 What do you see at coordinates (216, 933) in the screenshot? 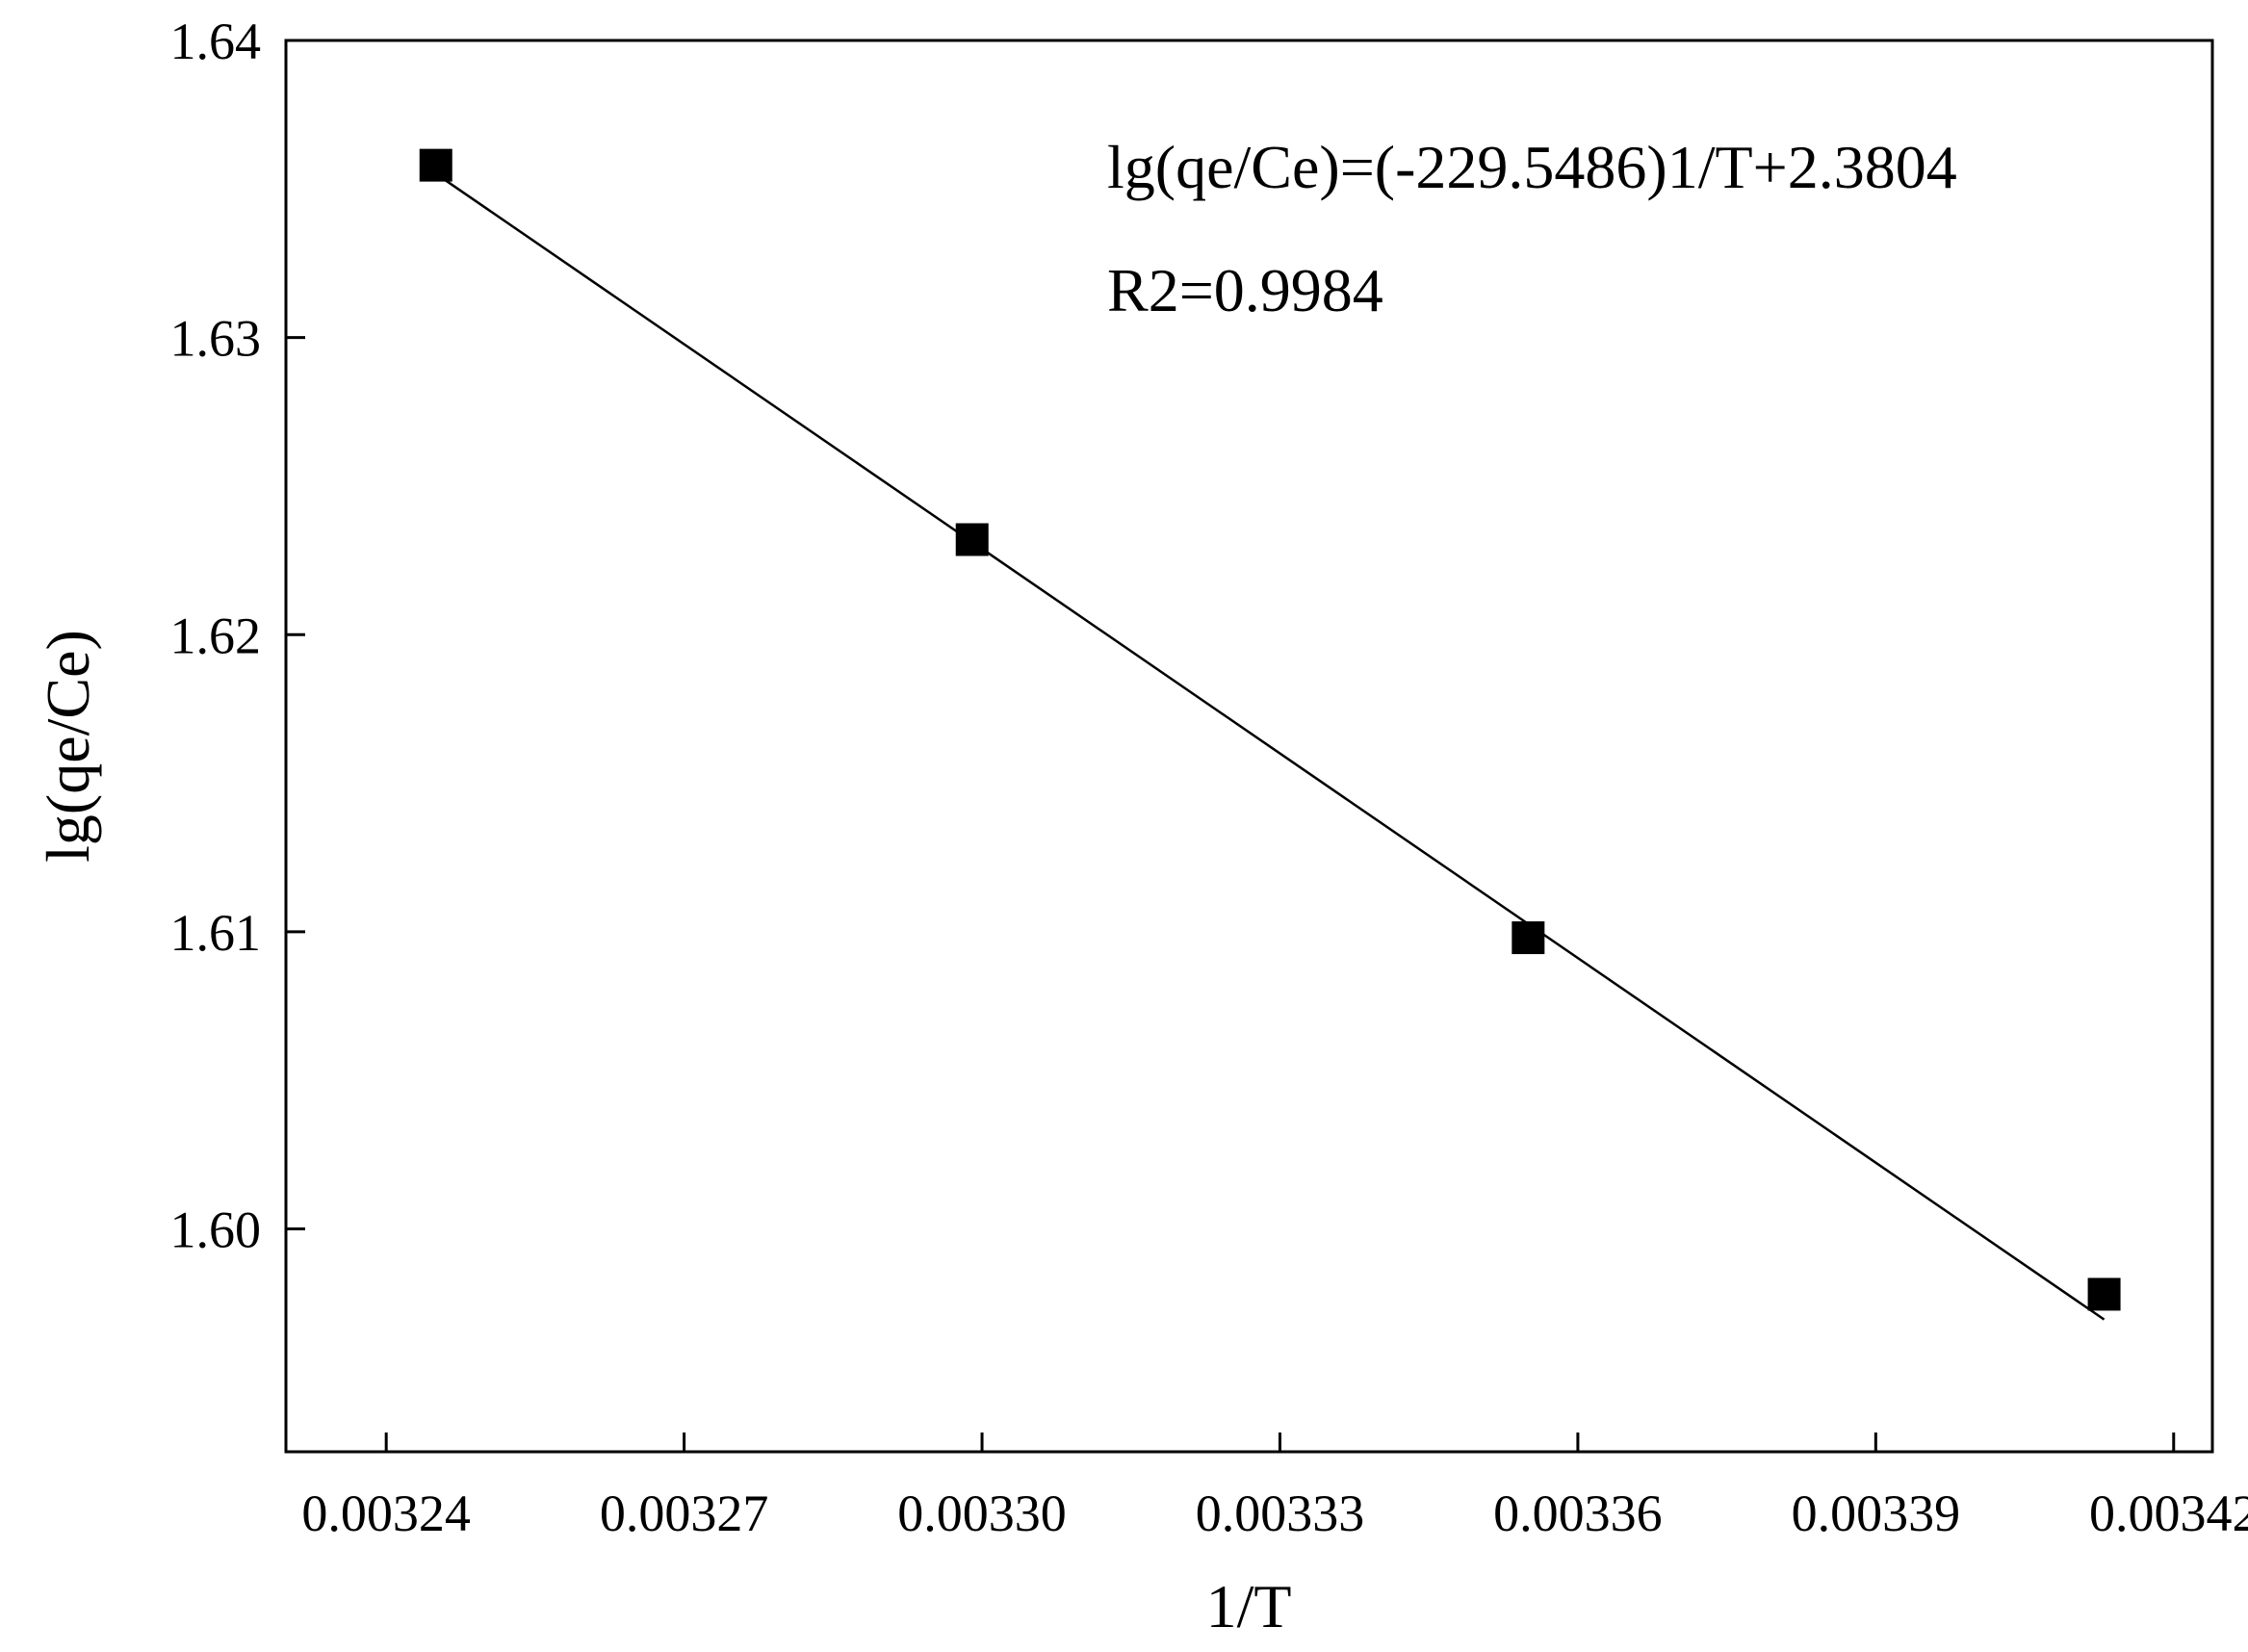
I see `y-tick-label: 1.61` at bounding box center [216, 933].